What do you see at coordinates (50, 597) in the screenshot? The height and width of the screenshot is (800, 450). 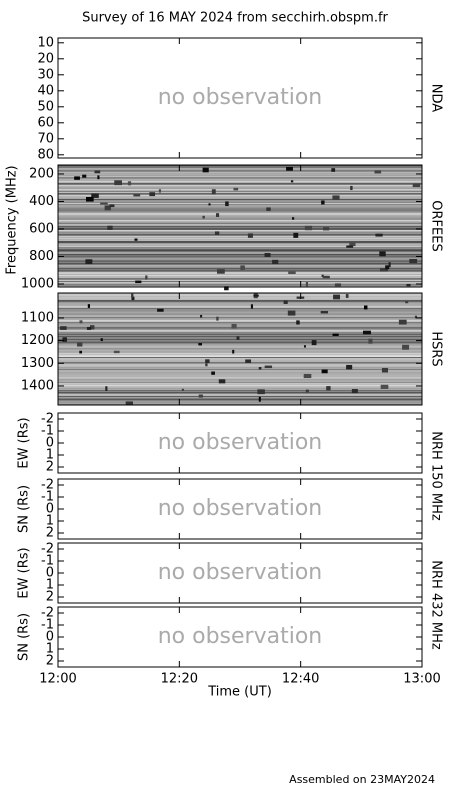 I see `y-tick-label: 2` at bounding box center [50, 597].